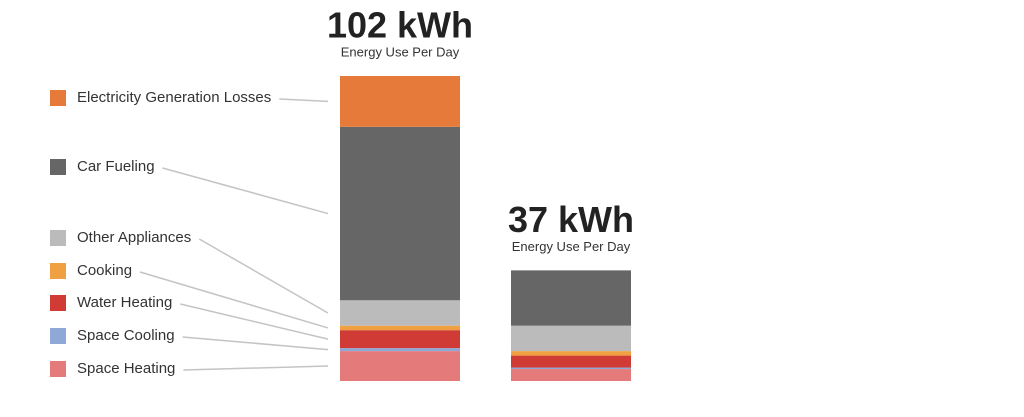 The image size is (1024, 417). Describe the element at coordinates (126, 335) in the screenshot. I see `legend-label: Space Cooling` at that location.